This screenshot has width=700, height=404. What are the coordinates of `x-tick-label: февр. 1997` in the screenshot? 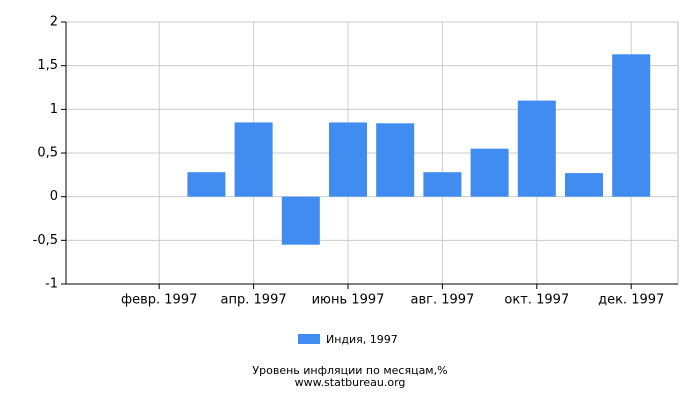 It's located at (159, 300).